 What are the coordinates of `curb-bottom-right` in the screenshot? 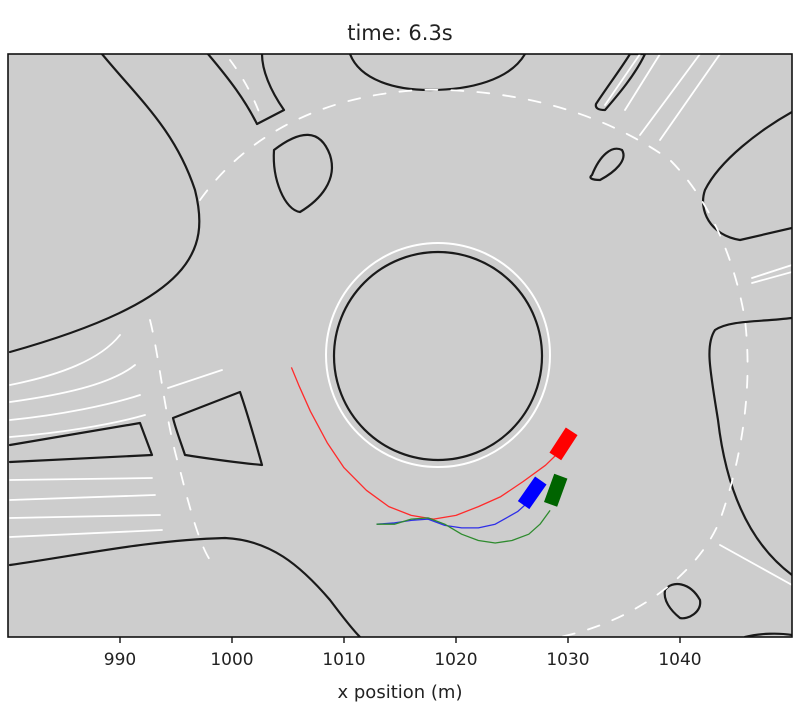 It's located at (767, 634).